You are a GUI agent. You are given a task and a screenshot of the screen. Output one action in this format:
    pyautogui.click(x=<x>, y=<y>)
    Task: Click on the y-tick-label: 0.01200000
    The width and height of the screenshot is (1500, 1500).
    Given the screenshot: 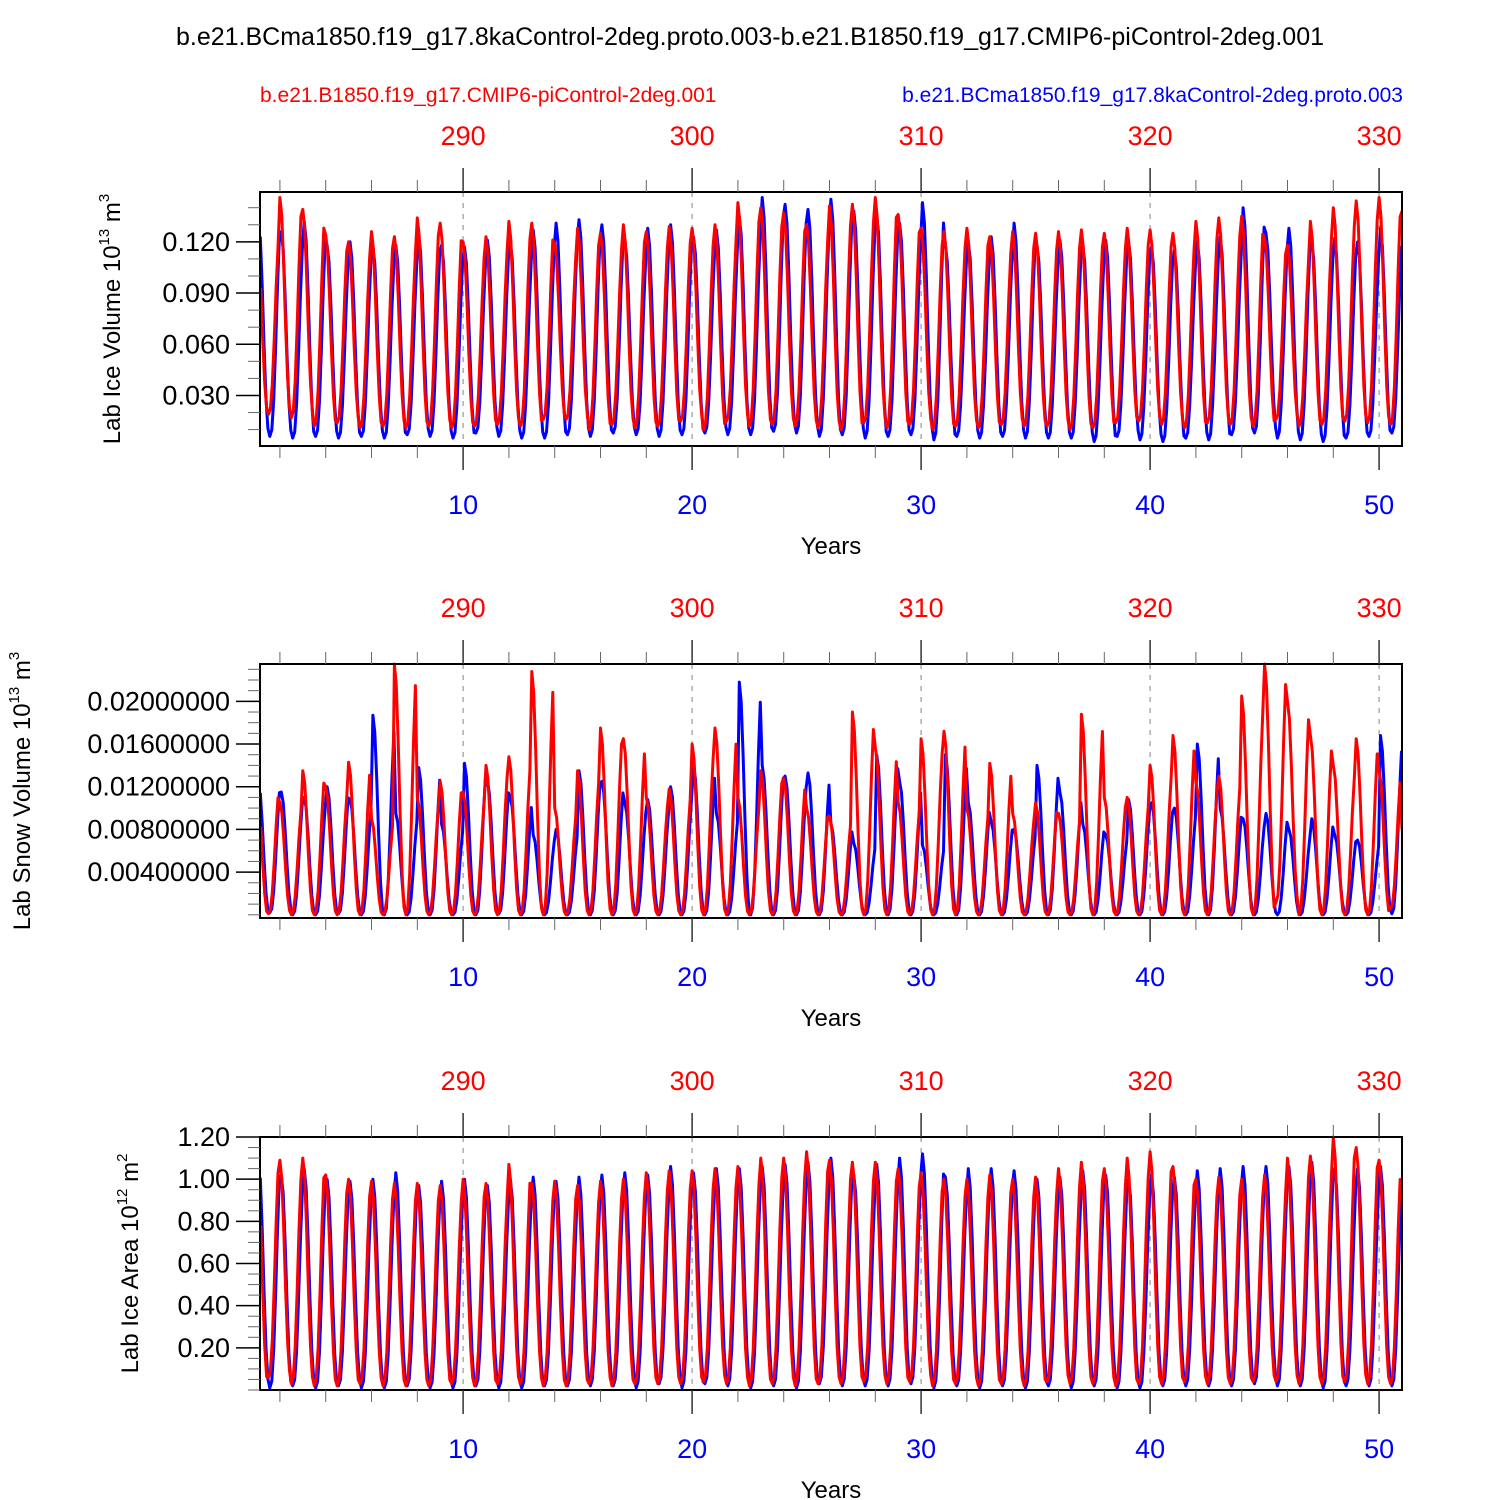 What is the action you would take?
    pyautogui.click(x=158, y=787)
    